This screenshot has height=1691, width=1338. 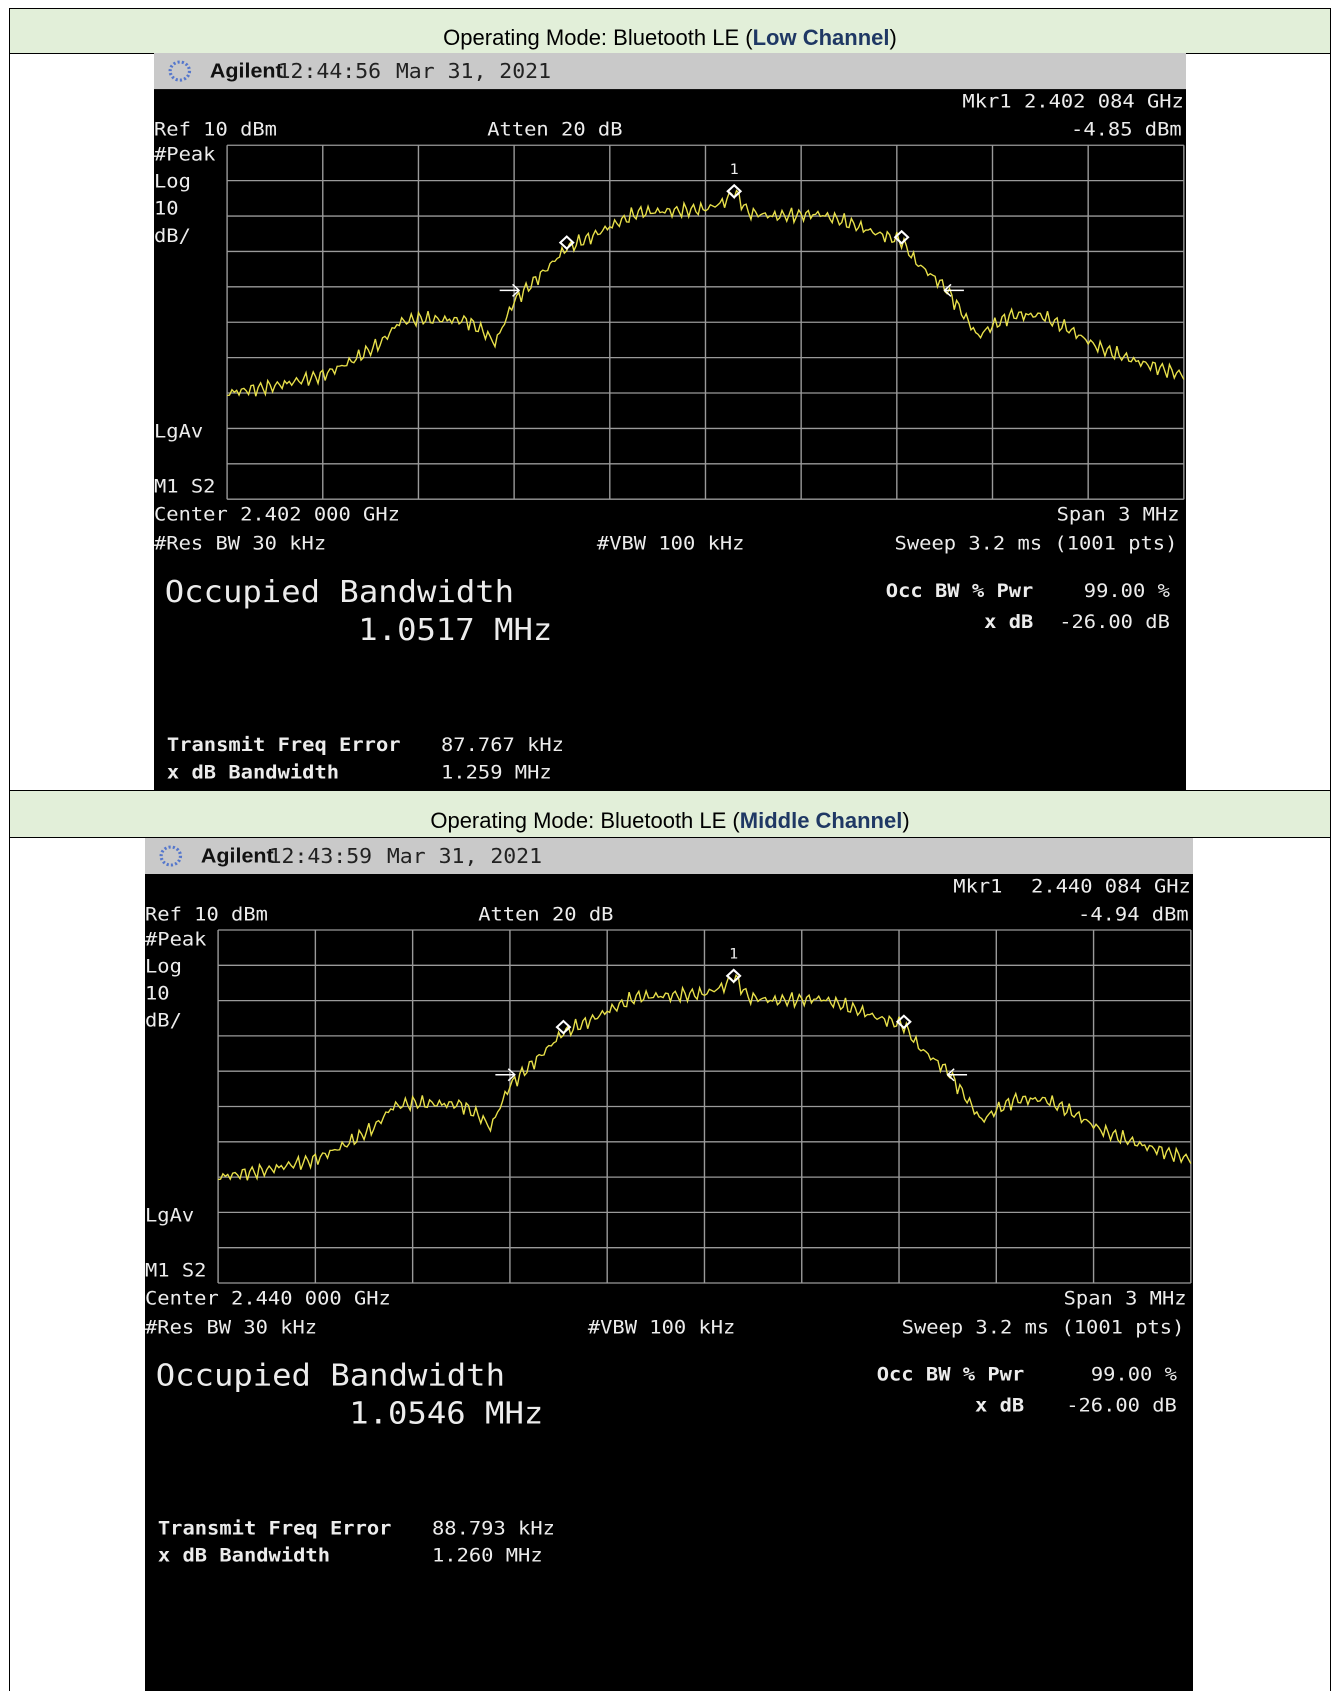 I want to click on time: 12:44:56, so click(x=329, y=71).